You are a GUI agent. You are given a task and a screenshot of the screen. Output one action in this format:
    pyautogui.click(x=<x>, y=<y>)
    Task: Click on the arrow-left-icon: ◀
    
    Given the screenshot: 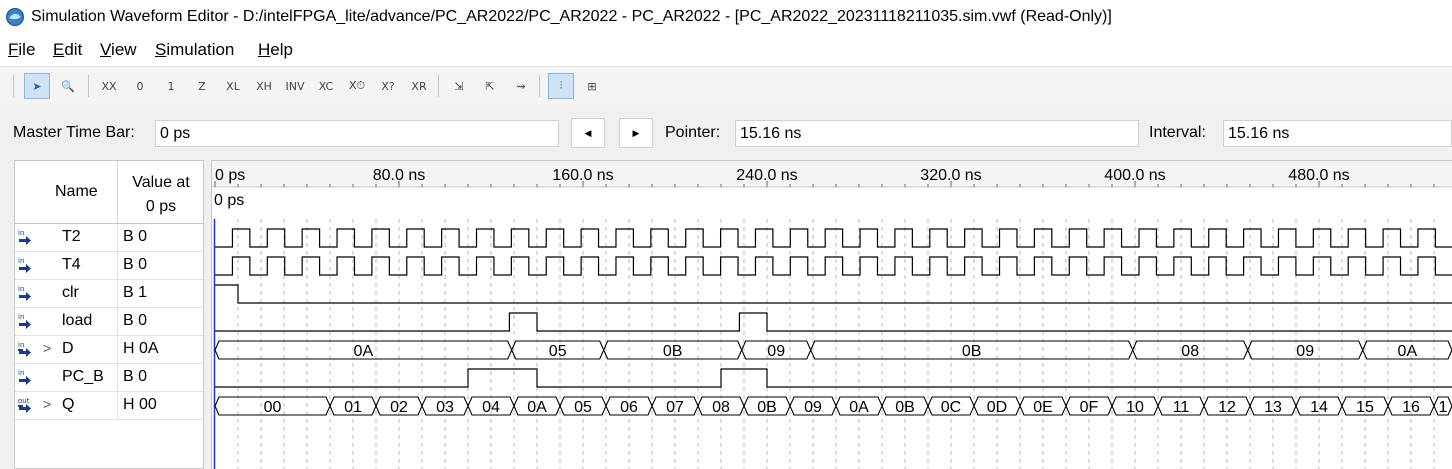 What is the action you would take?
    pyautogui.click(x=588, y=132)
    